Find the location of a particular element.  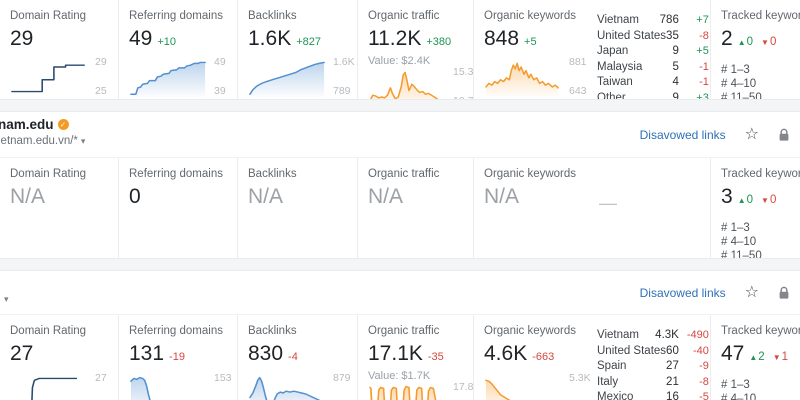

organic-keywords-sparkline is located at coordinates (522, 79).